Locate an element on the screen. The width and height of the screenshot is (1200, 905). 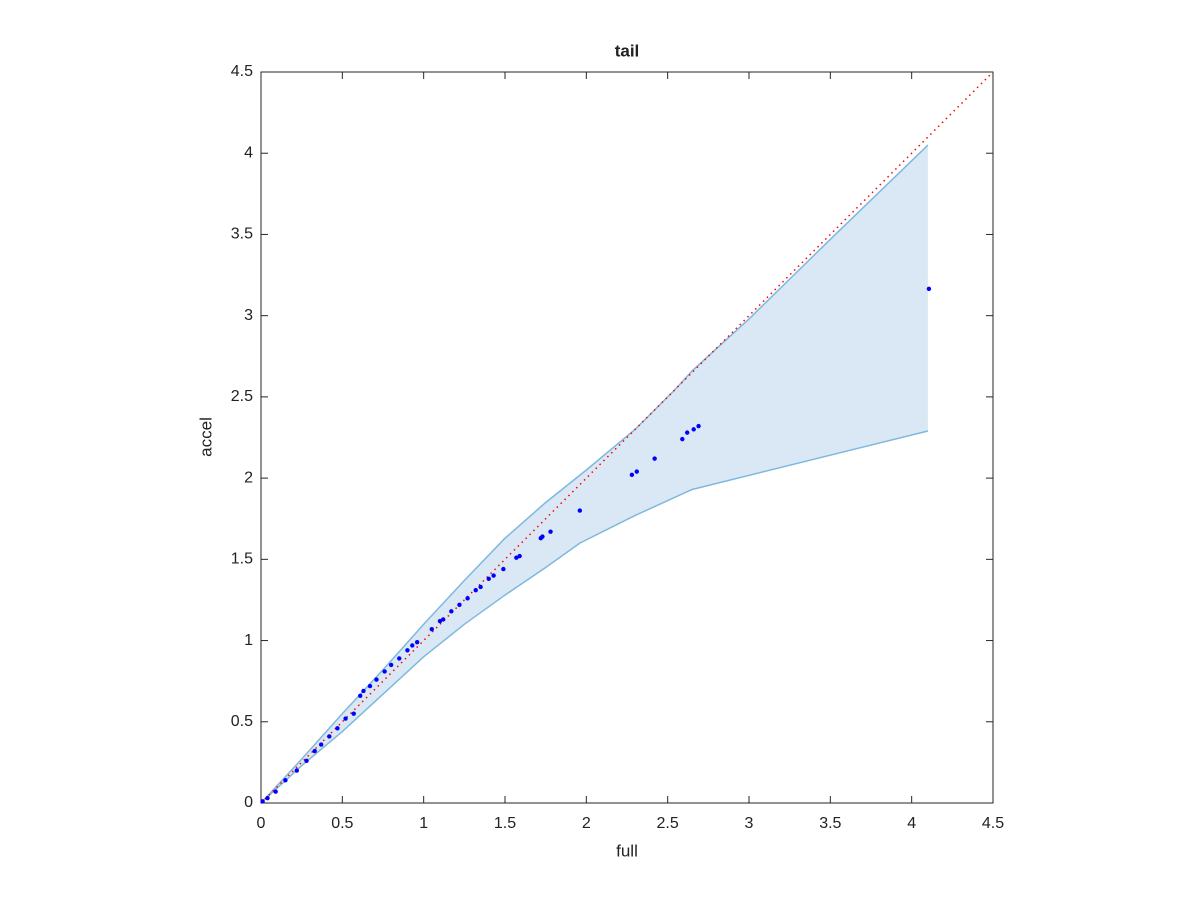
y-tick-label: 0 is located at coordinates (248, 802).